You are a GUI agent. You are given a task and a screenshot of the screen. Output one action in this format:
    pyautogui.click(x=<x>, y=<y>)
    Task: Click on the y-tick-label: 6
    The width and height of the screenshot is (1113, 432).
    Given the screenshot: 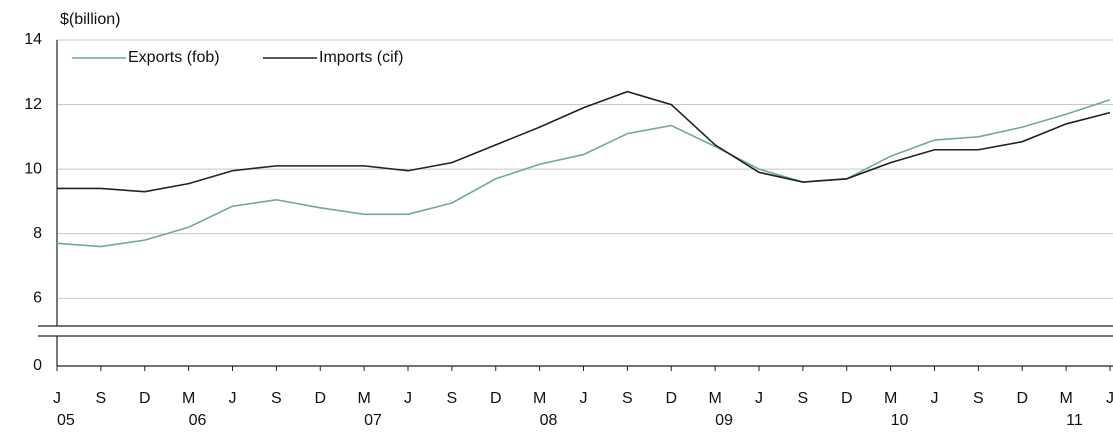 What is the action you would take?
    pyautogui.click(x=37, y=297)
    